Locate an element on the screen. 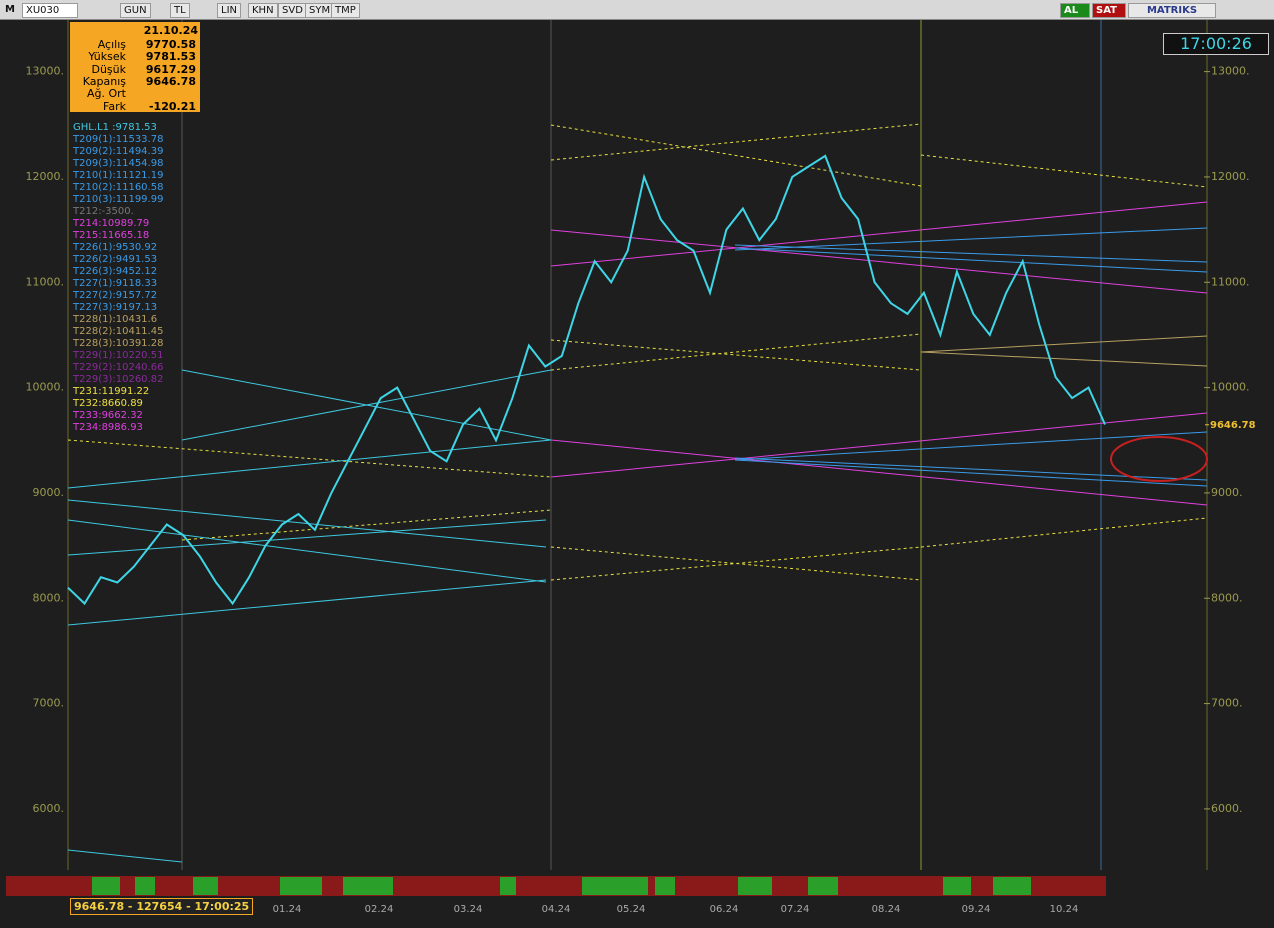 The image size is (1274, 928). y-tick-label: 9000. is located at coordinates (49, 492).